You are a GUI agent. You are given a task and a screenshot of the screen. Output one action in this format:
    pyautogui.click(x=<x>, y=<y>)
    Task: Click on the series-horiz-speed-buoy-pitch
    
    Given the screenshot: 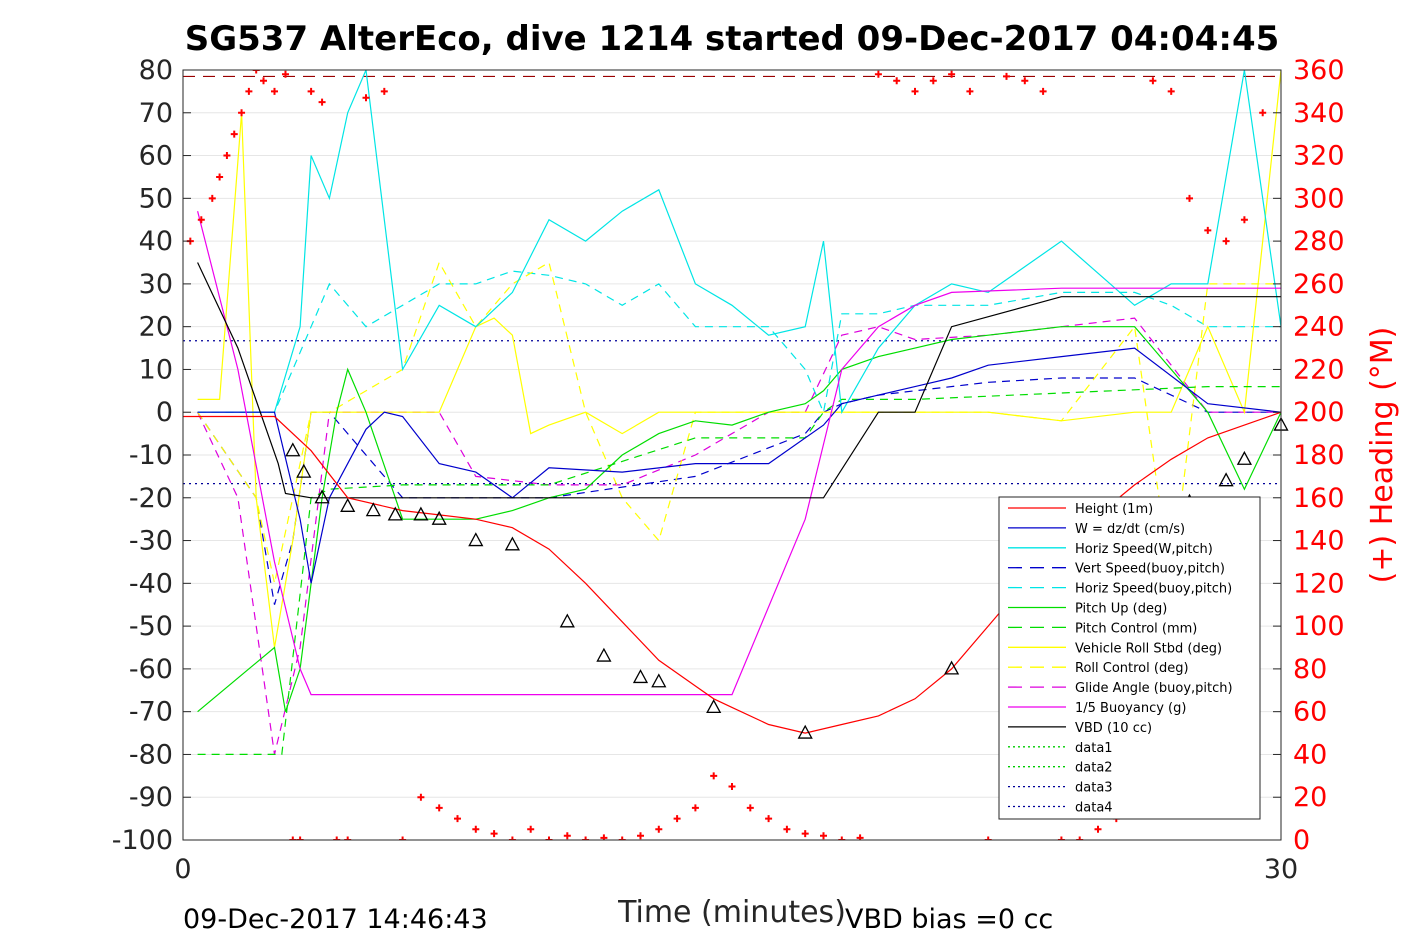 What is the action you would take?
    pyautogui.click(x=739, y=342)
    